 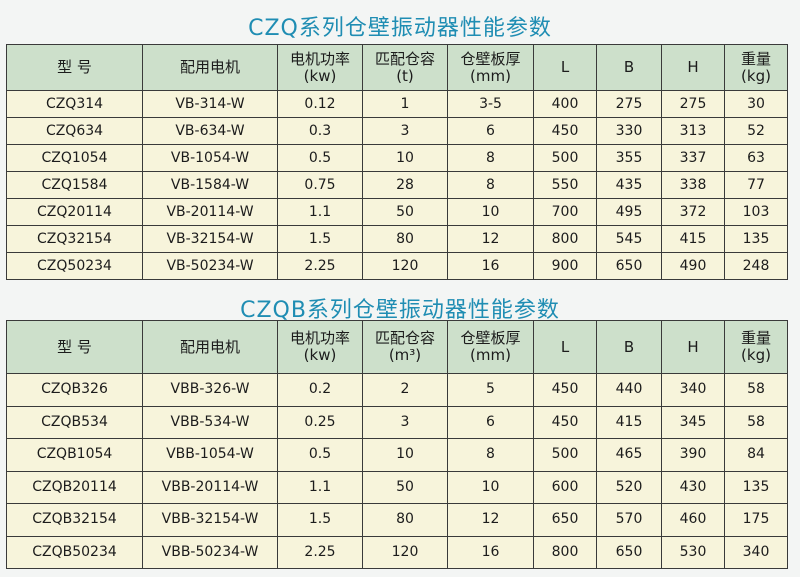 I want to click on table-cell: VB-1584-W, so click(x=210, y=185).